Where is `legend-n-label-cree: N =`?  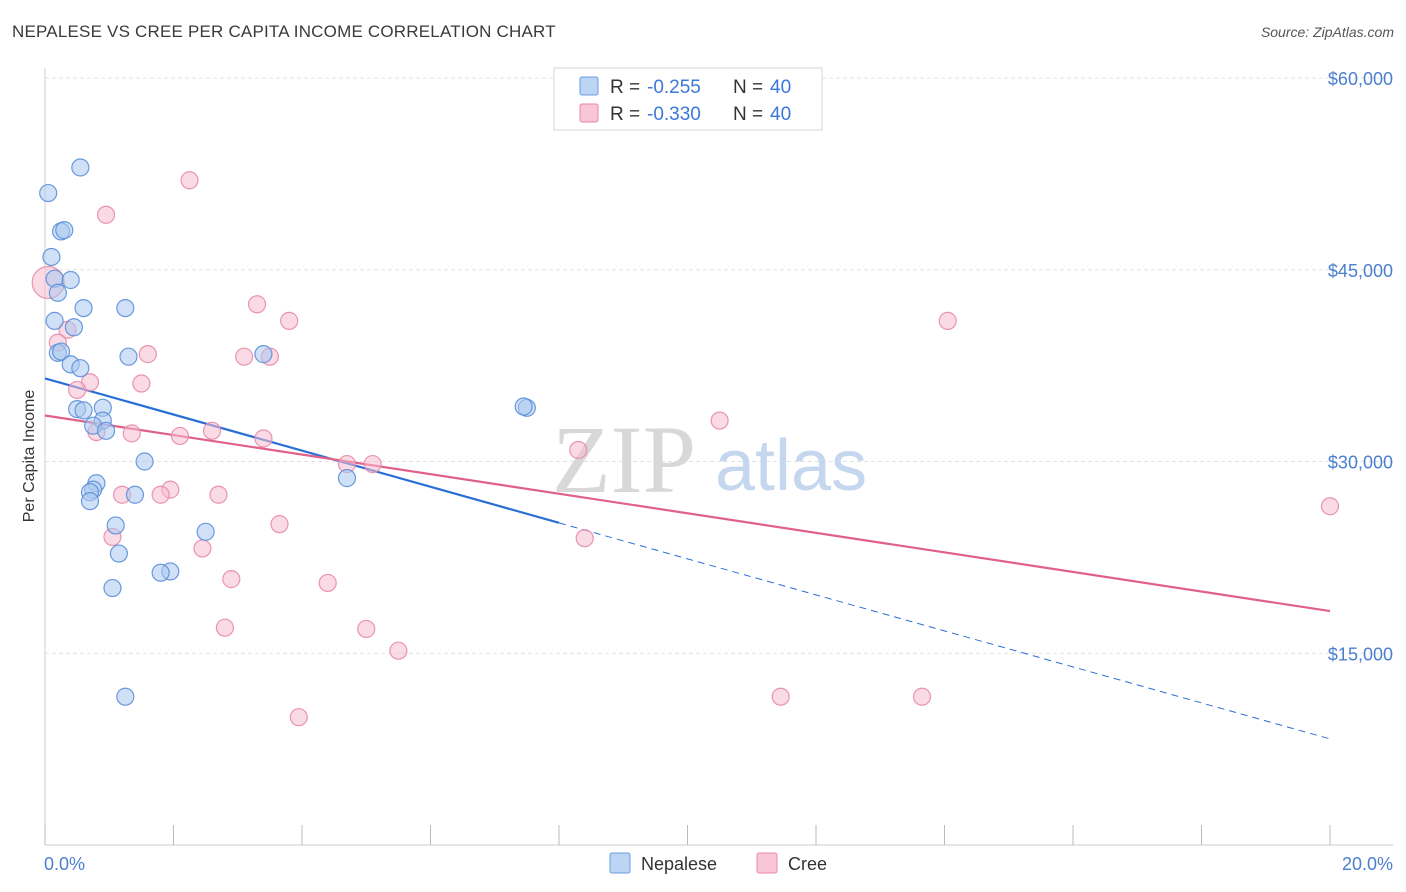
legend-n-label-cree: N = is located at coordinates (748, 114).